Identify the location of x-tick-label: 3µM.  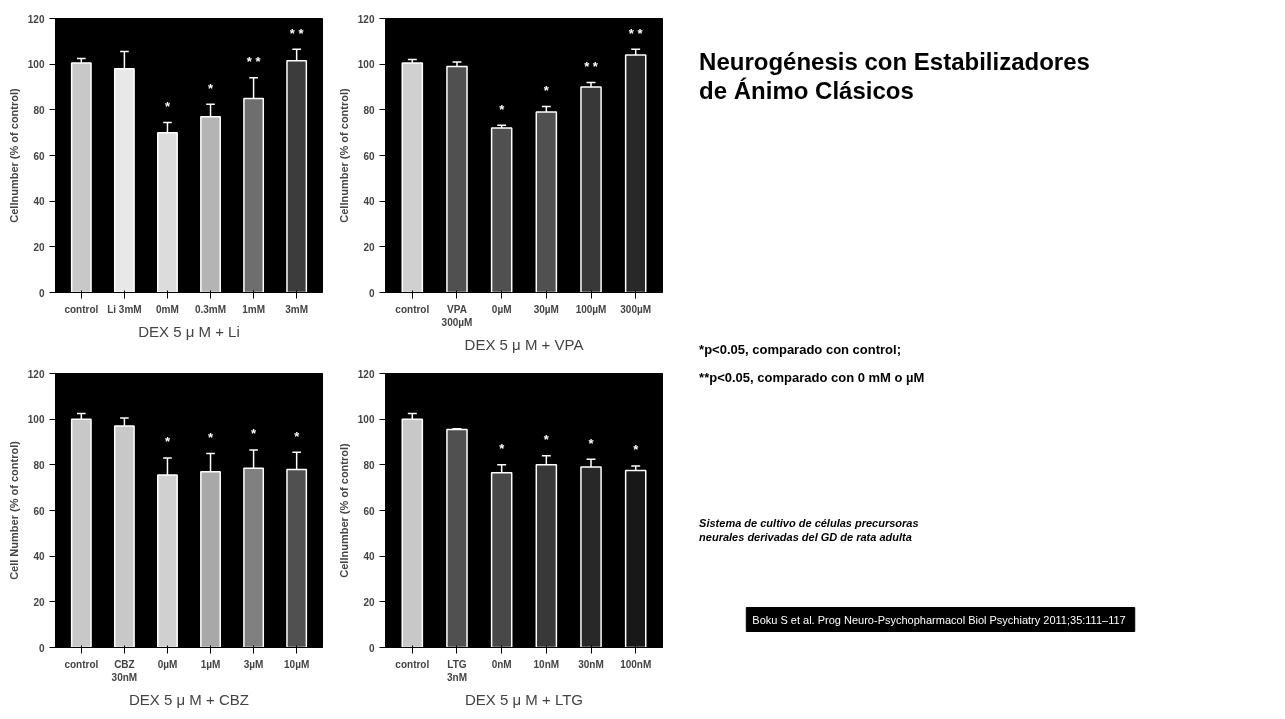
(253, 664).